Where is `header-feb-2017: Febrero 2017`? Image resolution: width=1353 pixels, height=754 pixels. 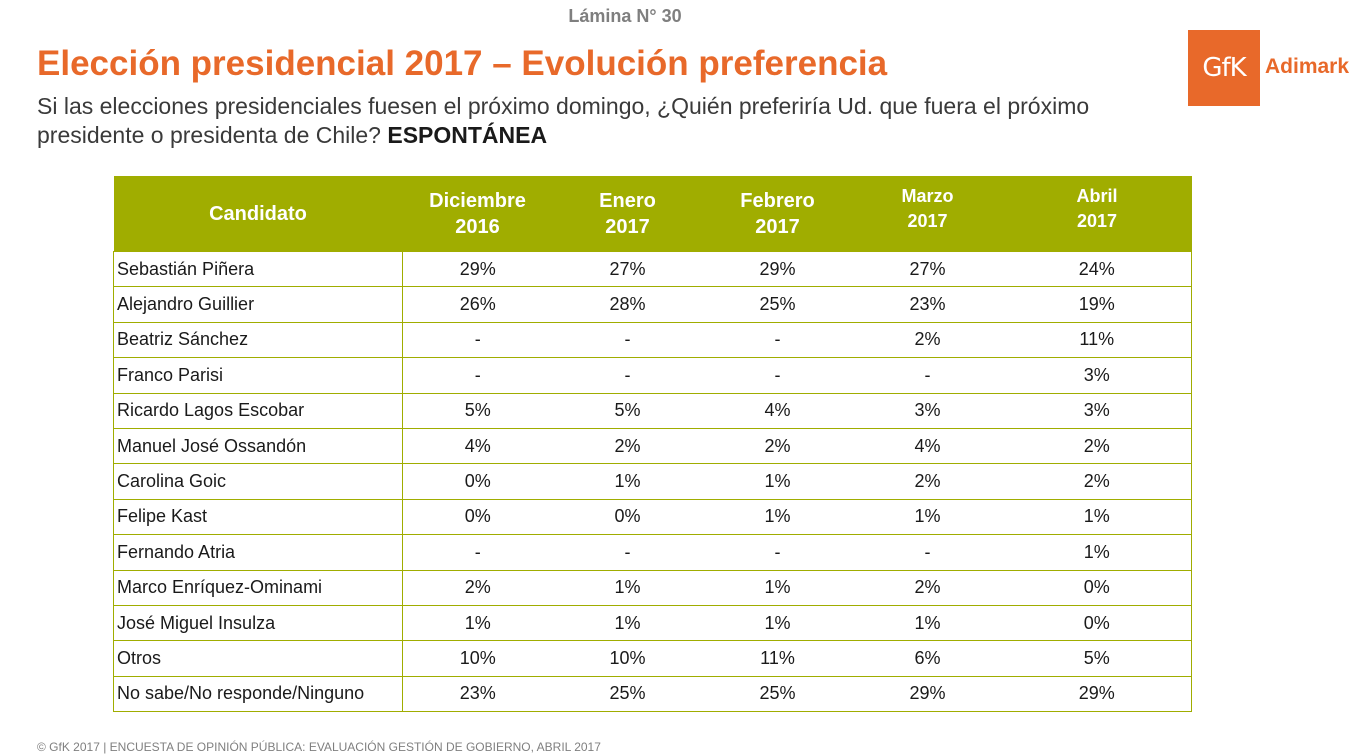
header-feb-2017: Febrero 2017 is located at coordinates (777, 214).